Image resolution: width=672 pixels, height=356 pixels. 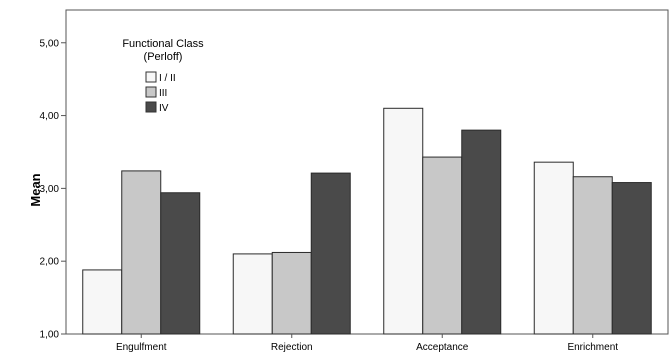 What do you see at coordinates (50, 116) in the screenshot?
I see `y-tick-label: 4,00` at bounding box center [50, 116].